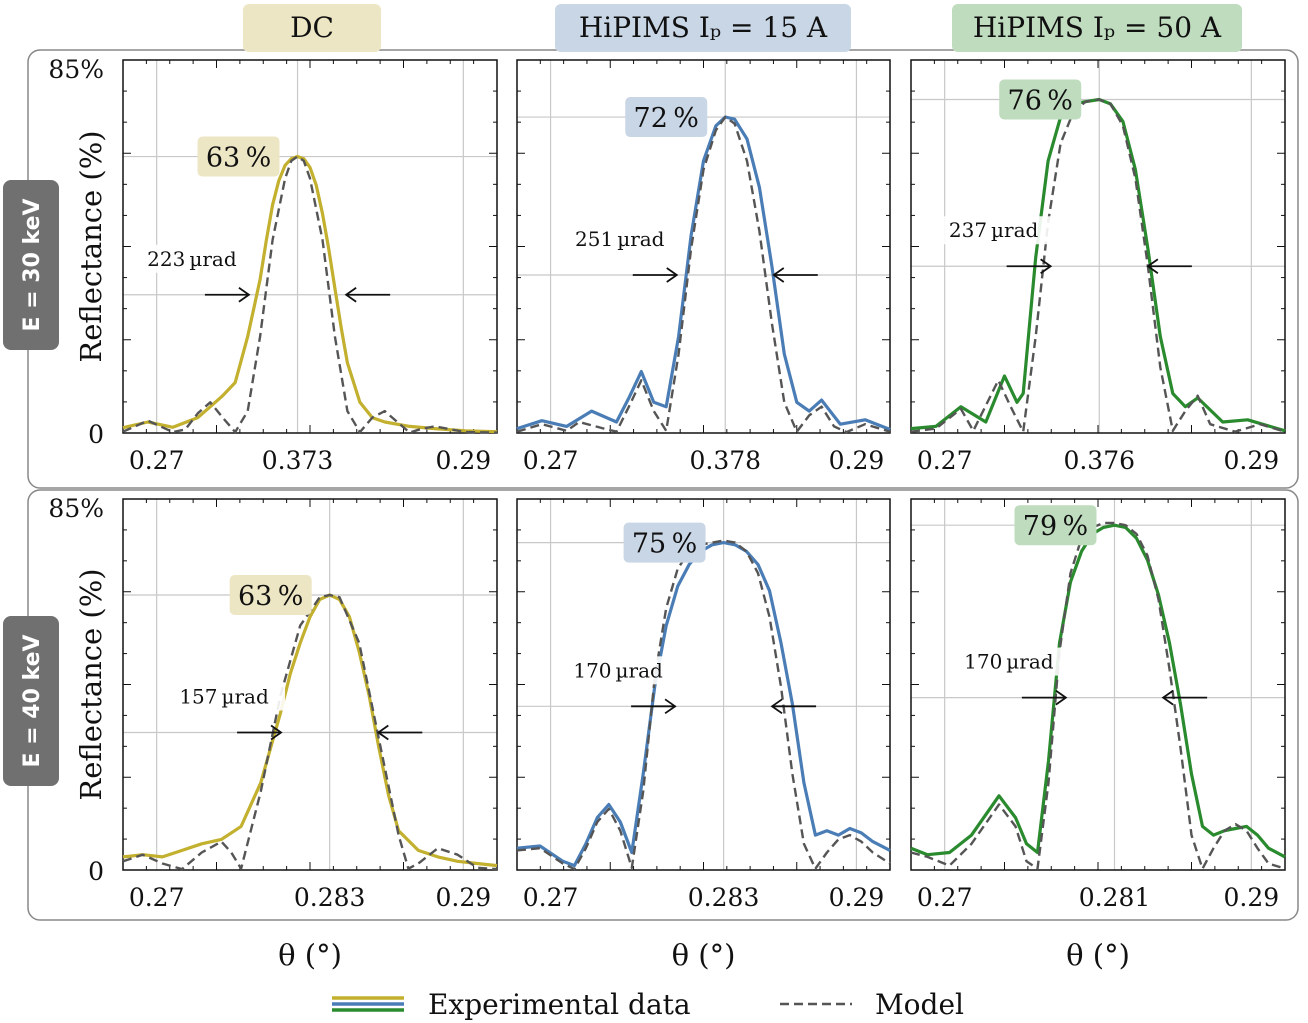 Image resolution: width=1308 pixels, height=1023 pixels. Describe the element at coordinates (725, 460) in the screenshot. I see `x-tick-label-1: 0.378` at that location.